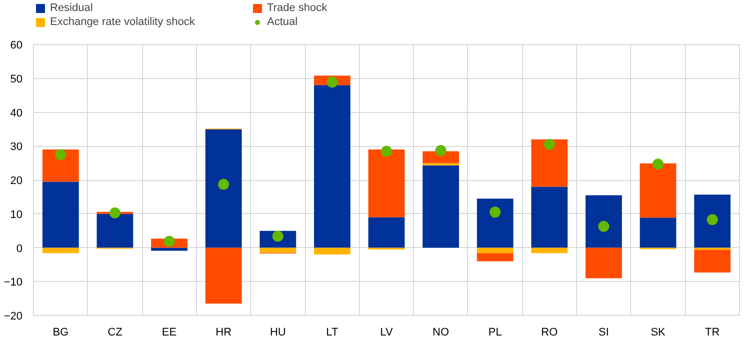 This screenshot has height=345, width=744. What do you see at coordinates (283, 22) in the screenshot?
I see `legend-label: Actual` at bounding box center [283, 22].